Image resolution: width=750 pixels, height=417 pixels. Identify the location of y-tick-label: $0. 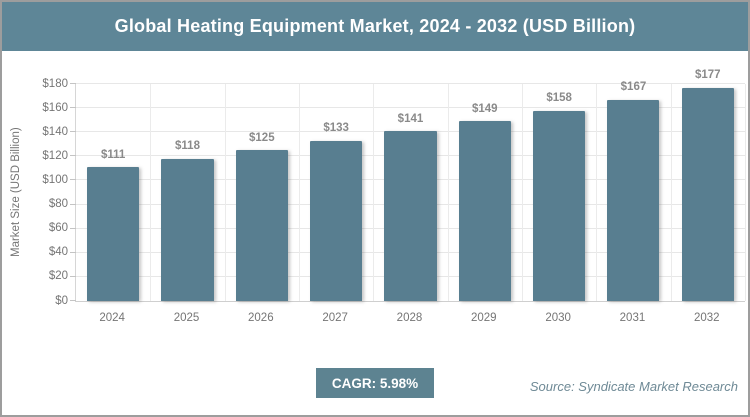
(61, 300).